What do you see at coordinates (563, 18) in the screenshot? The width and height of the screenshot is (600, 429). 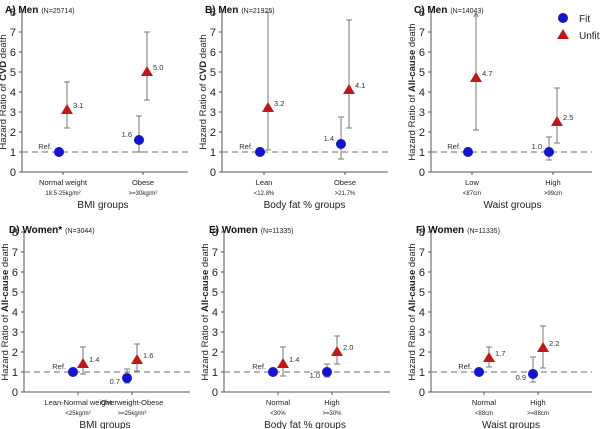 I see `legend-circle-icon` at bounding box center [563, 18].